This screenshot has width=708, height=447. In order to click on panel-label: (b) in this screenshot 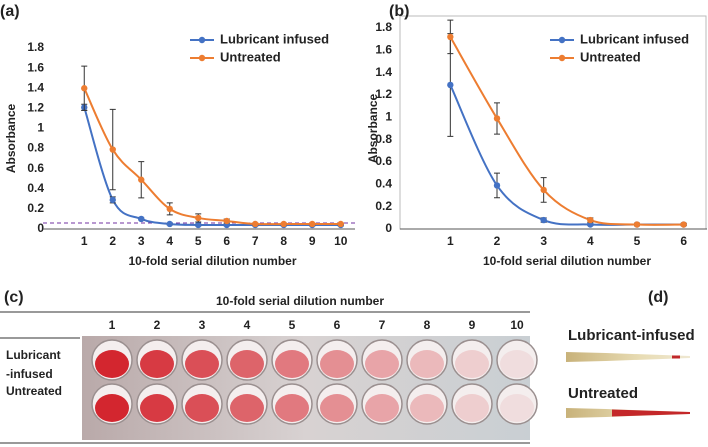, I will do `click(399, 11)`.